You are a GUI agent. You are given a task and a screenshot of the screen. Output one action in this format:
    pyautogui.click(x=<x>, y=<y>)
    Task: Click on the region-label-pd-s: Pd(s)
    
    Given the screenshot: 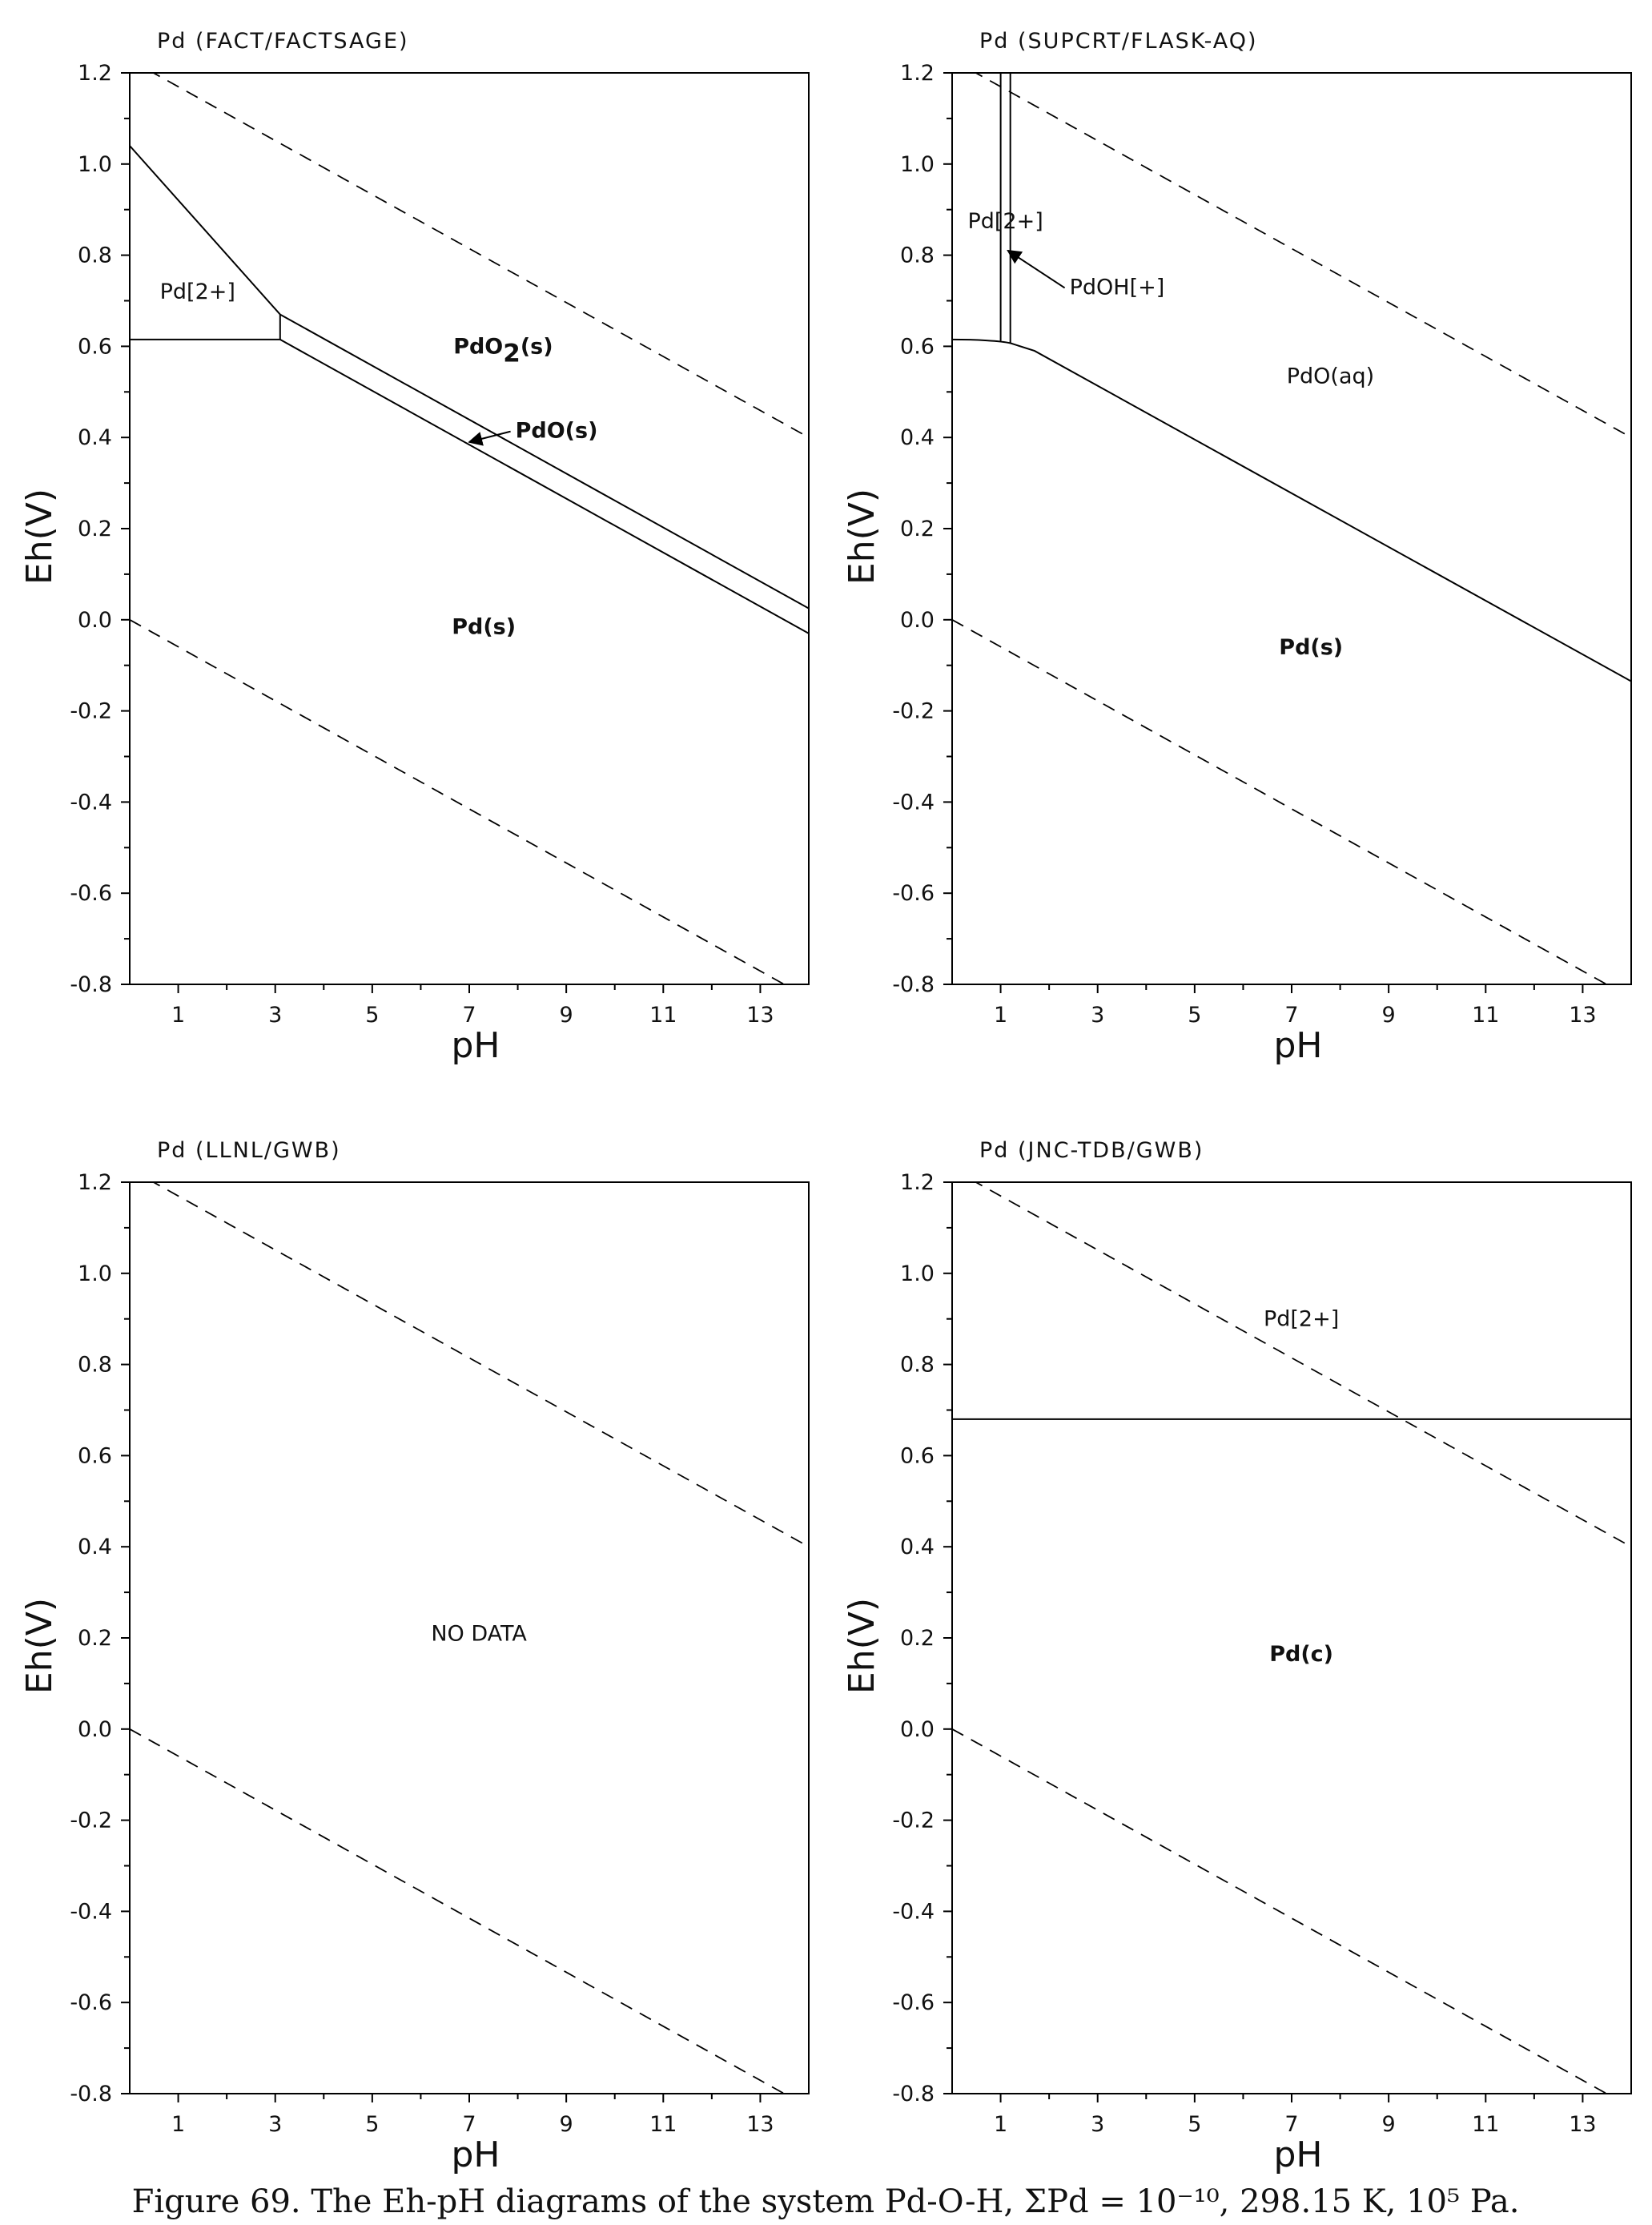 What is the action you would take?
    pyautogui.click(x=484, y=626)
    